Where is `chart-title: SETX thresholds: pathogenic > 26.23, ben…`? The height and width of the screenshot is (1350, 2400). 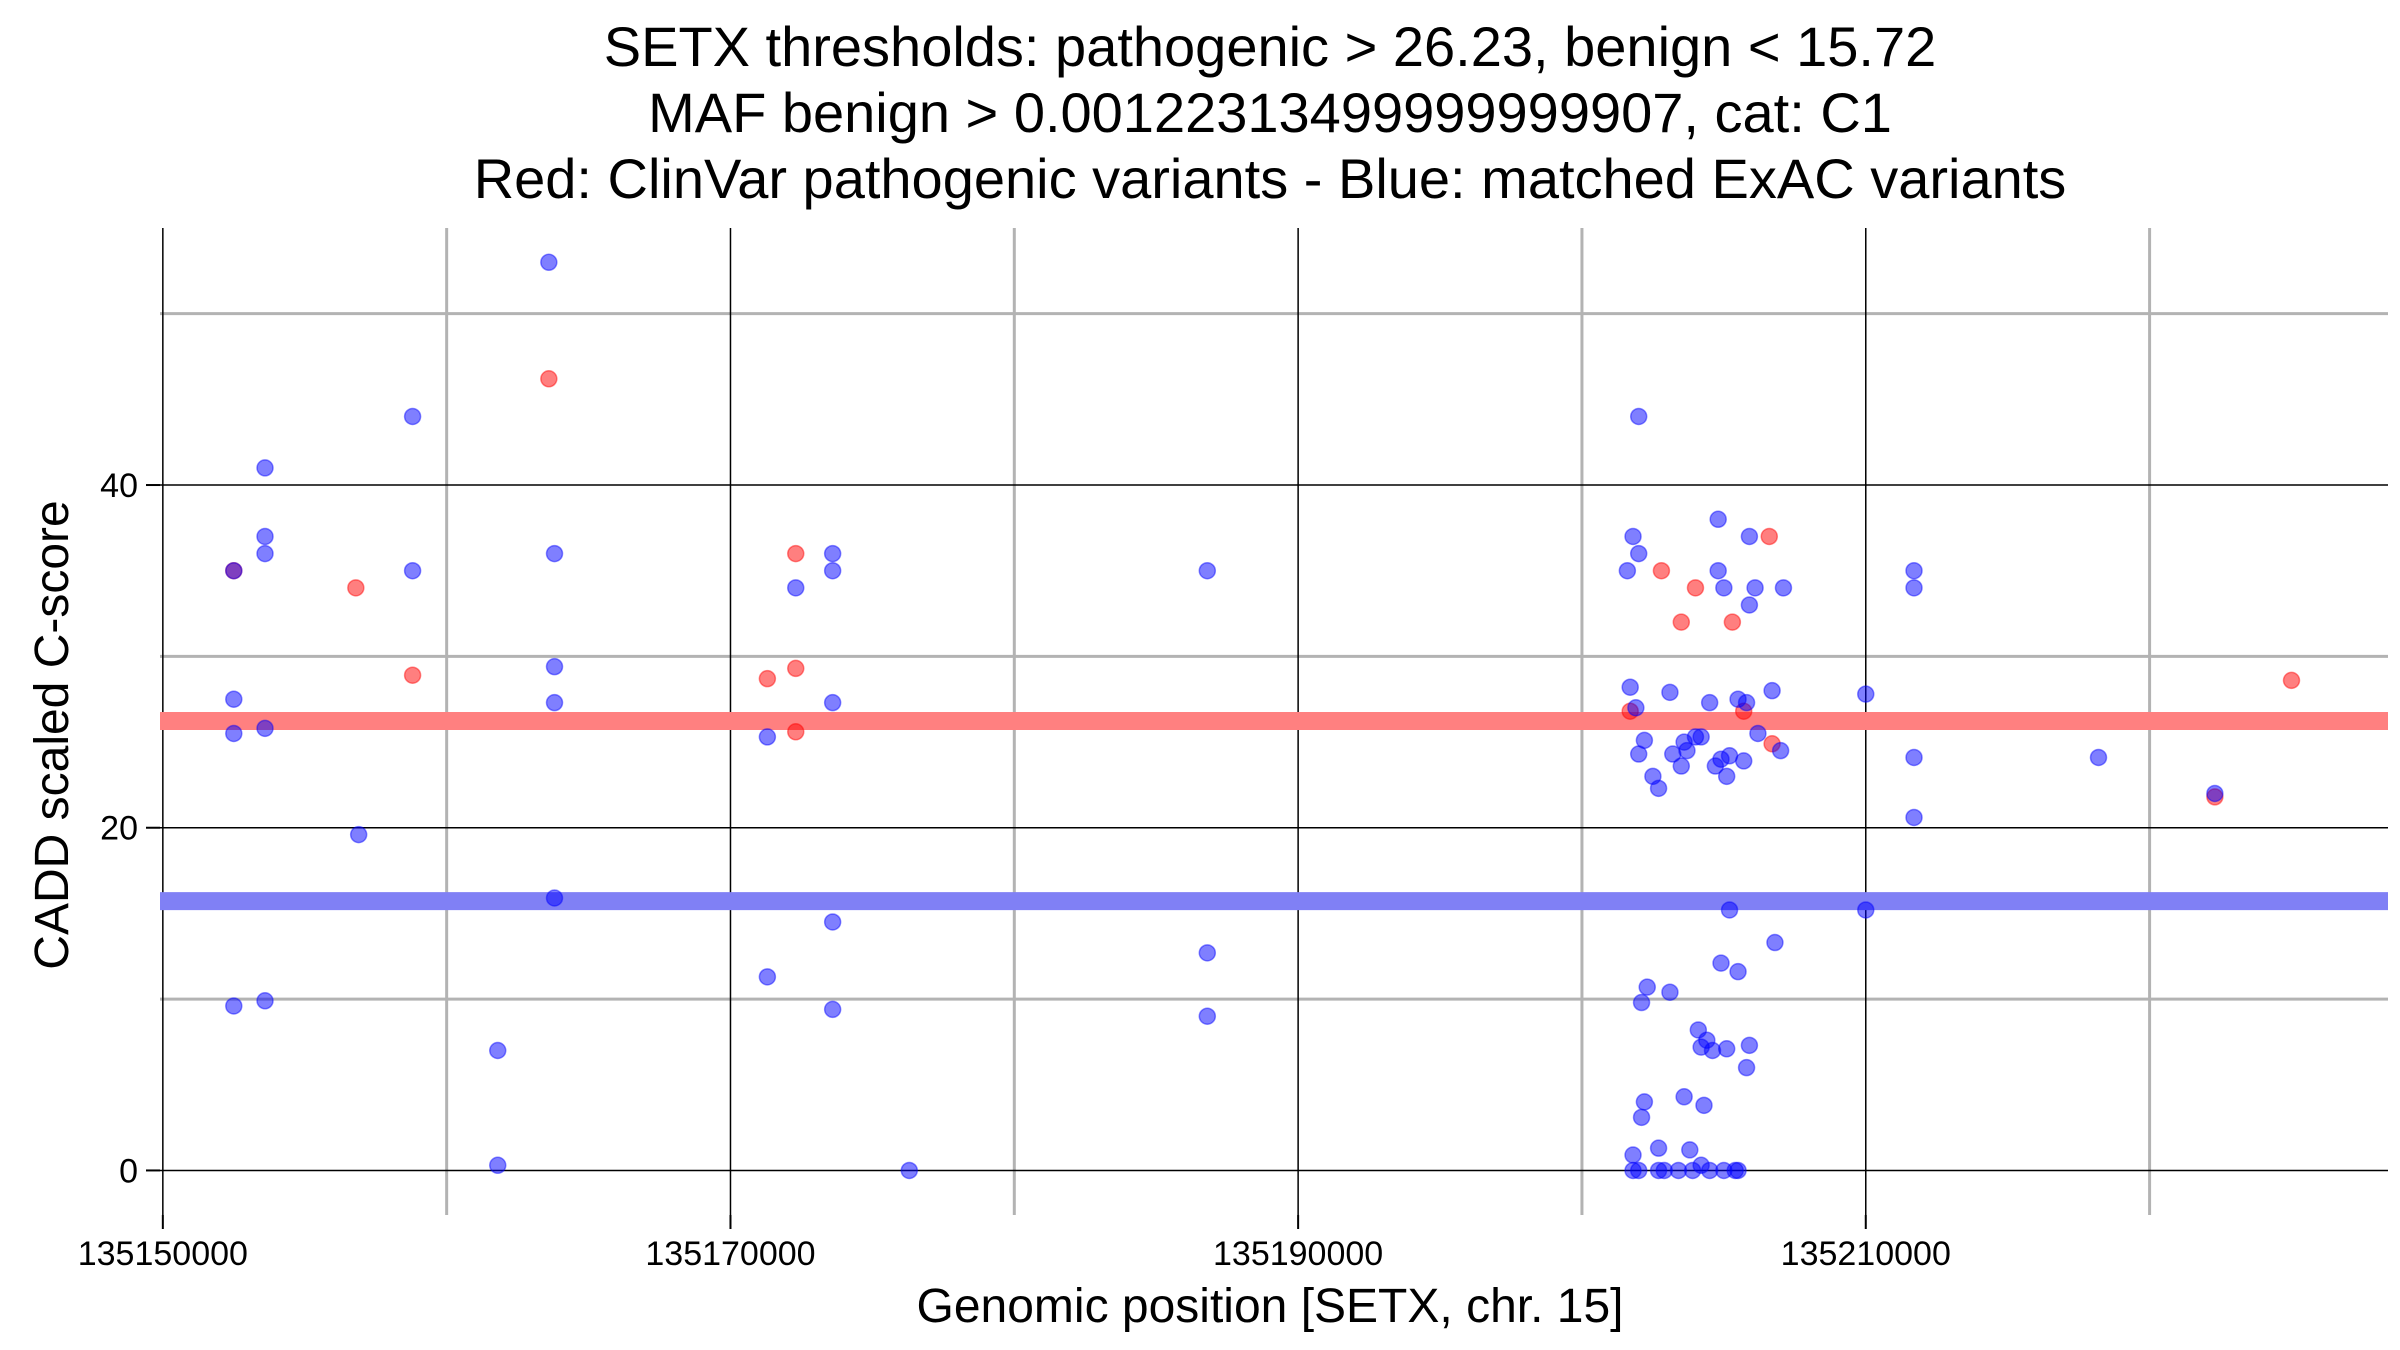 chart-title: SETX thresholds: pathogenic > 26.23, ben… is located at coordinates (1270, 112).